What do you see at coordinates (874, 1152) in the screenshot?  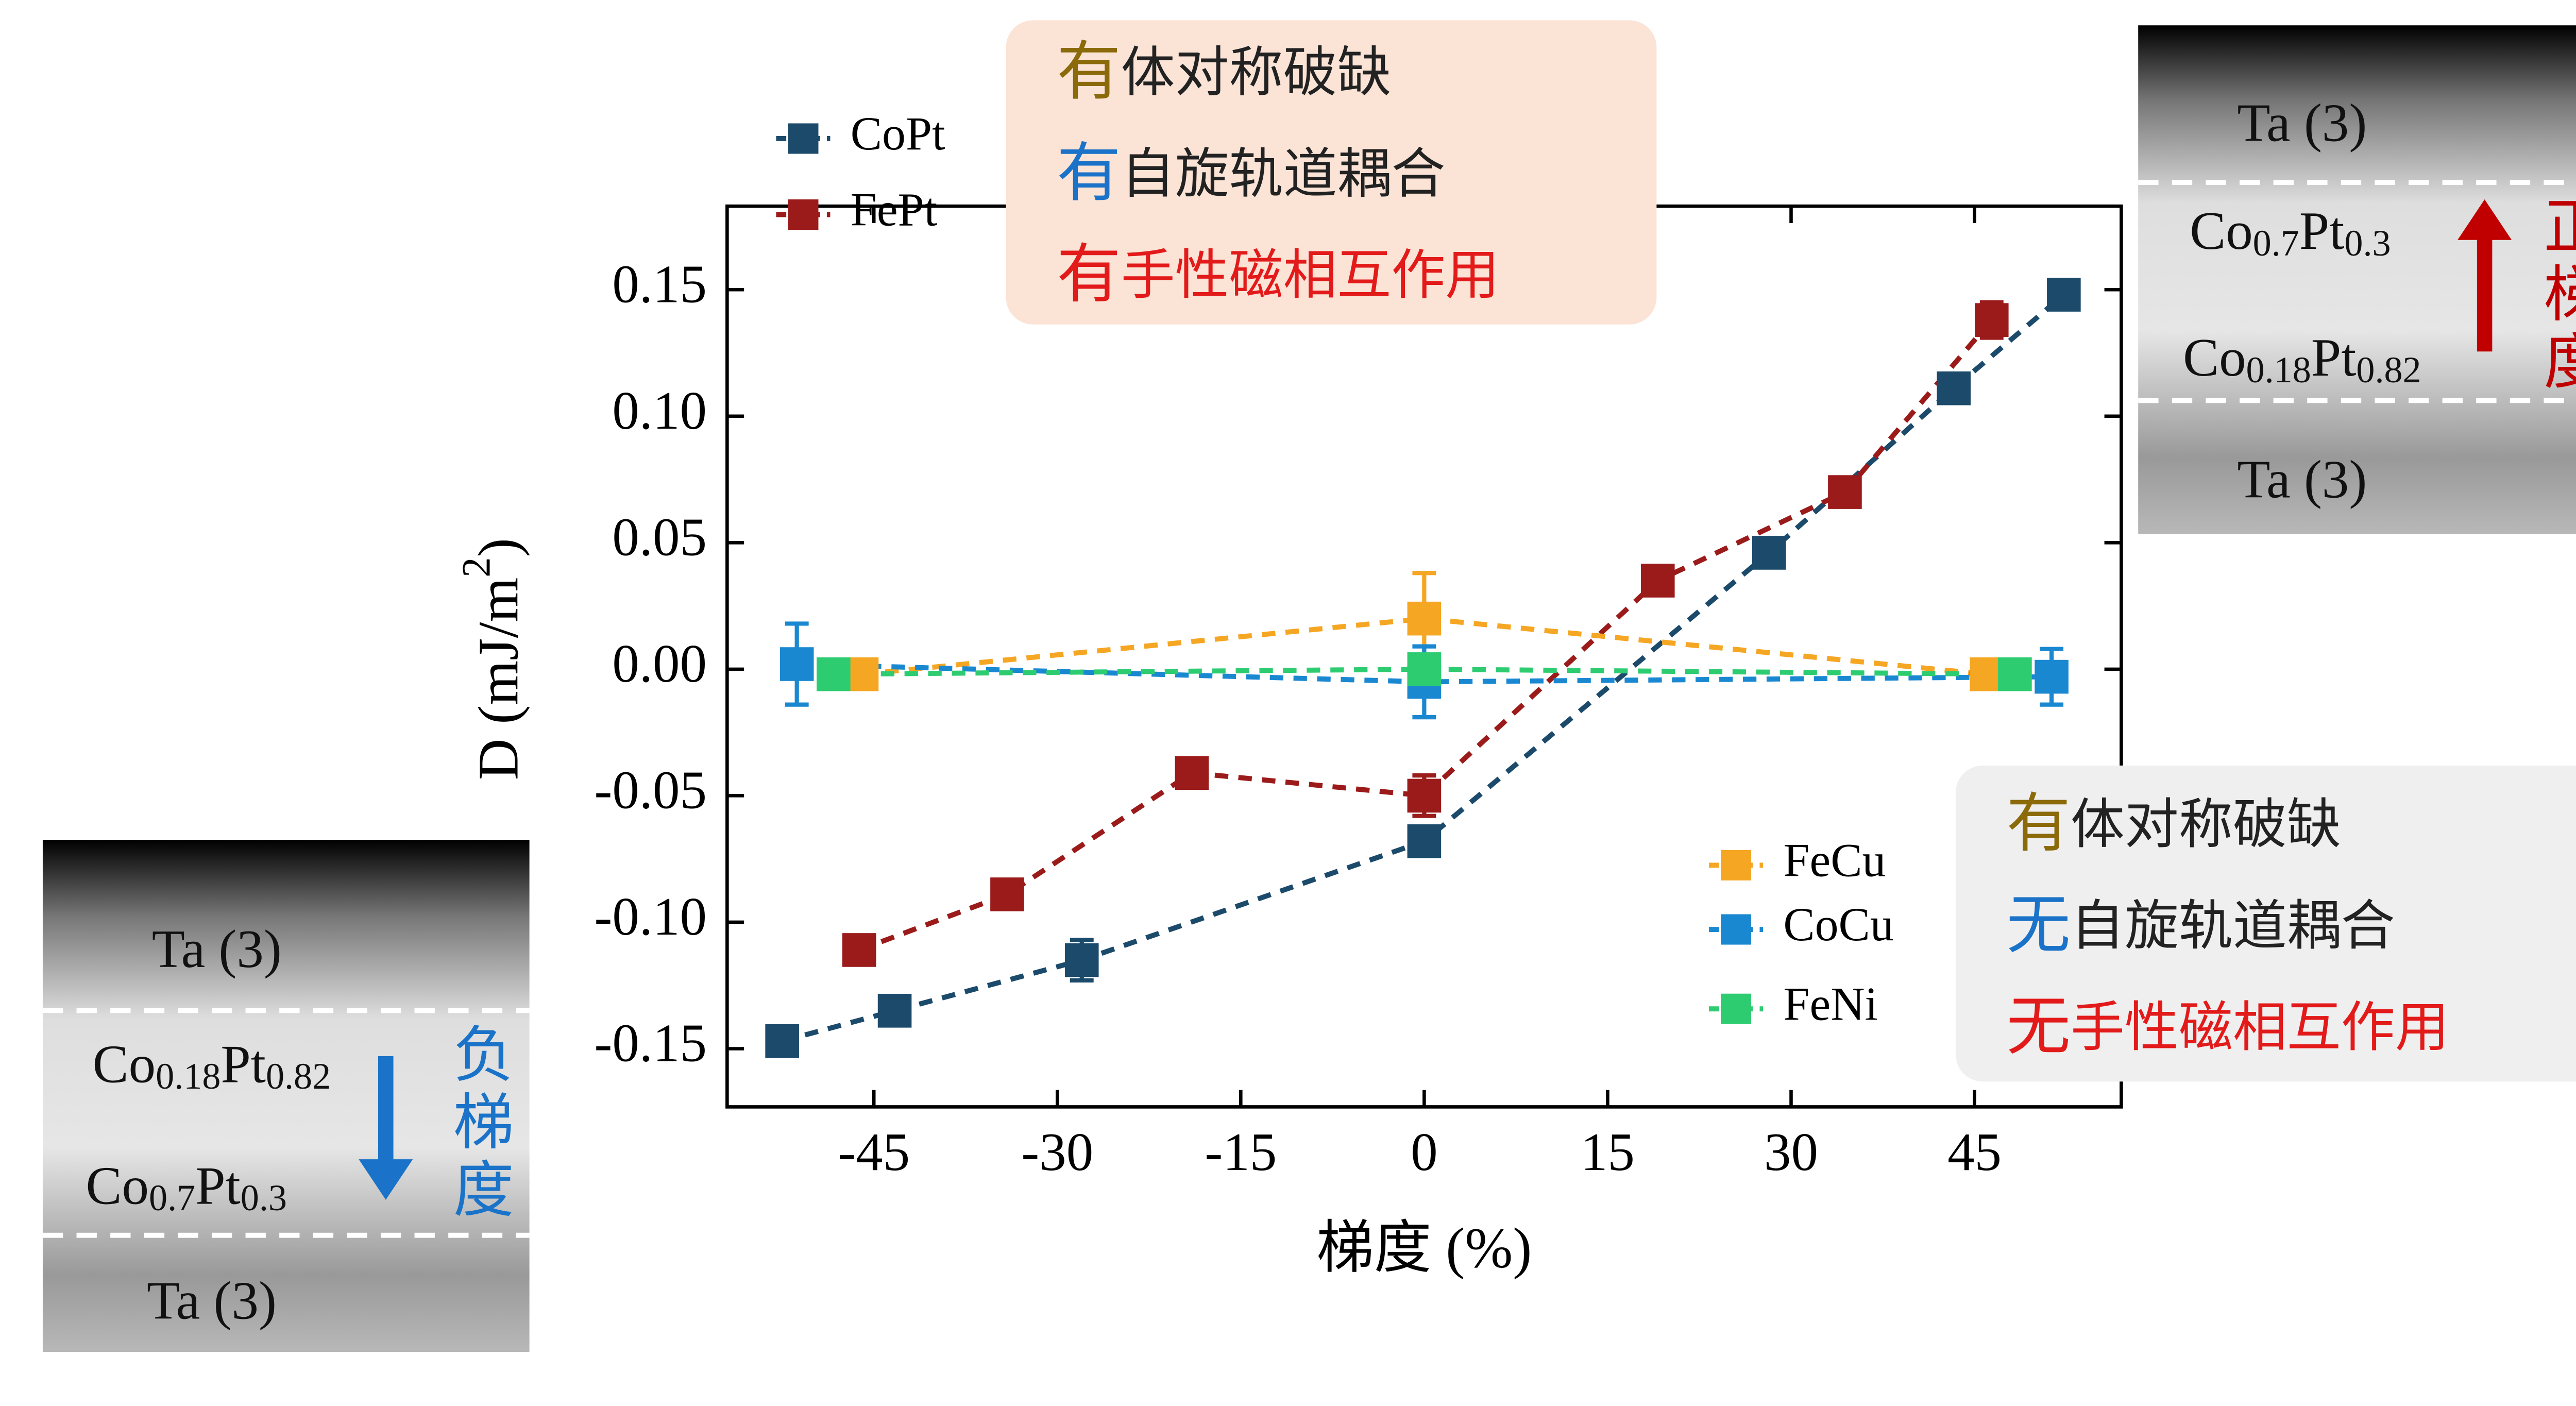 I see `x-tick-label: -45` at bounding box center [874, 1152].